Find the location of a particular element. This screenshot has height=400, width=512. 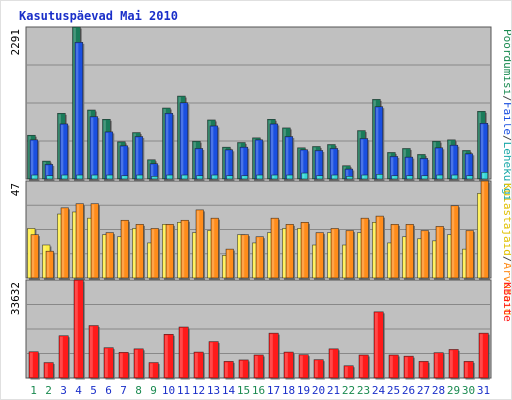

x-tick-label: 25 is located at coordinates (393, 390).